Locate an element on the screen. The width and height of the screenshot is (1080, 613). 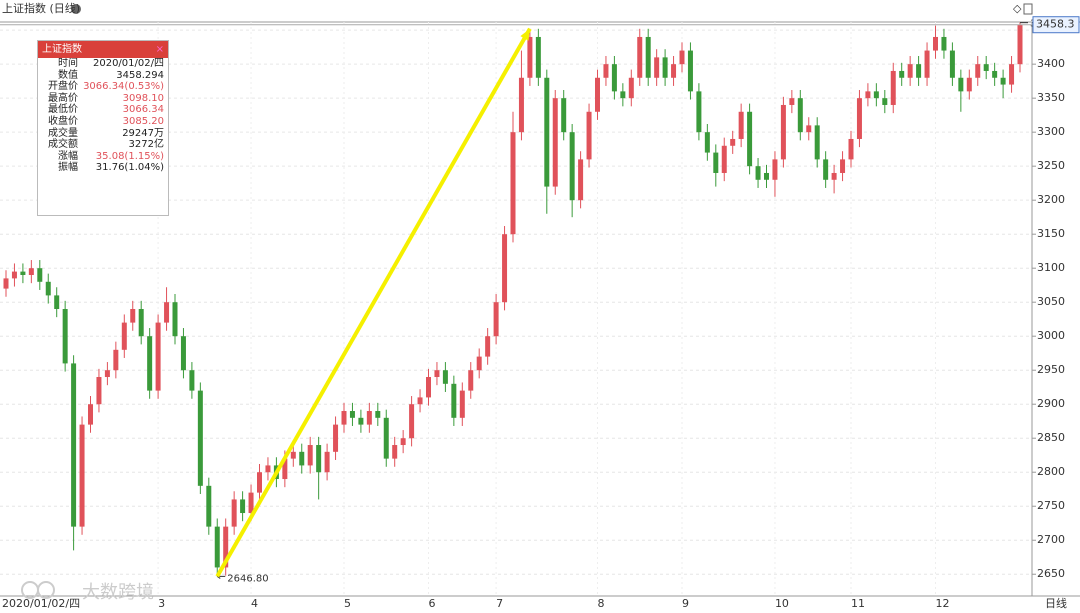
x-tick-label: 11 is located at coordinates (858, 603).